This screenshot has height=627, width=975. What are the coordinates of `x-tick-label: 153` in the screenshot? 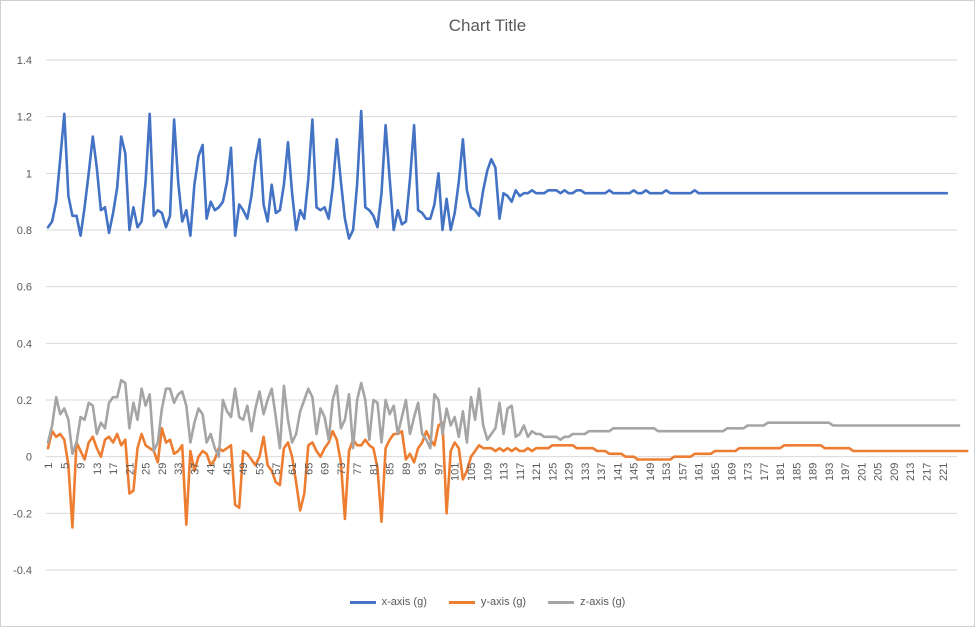 It's located at (667, 472).